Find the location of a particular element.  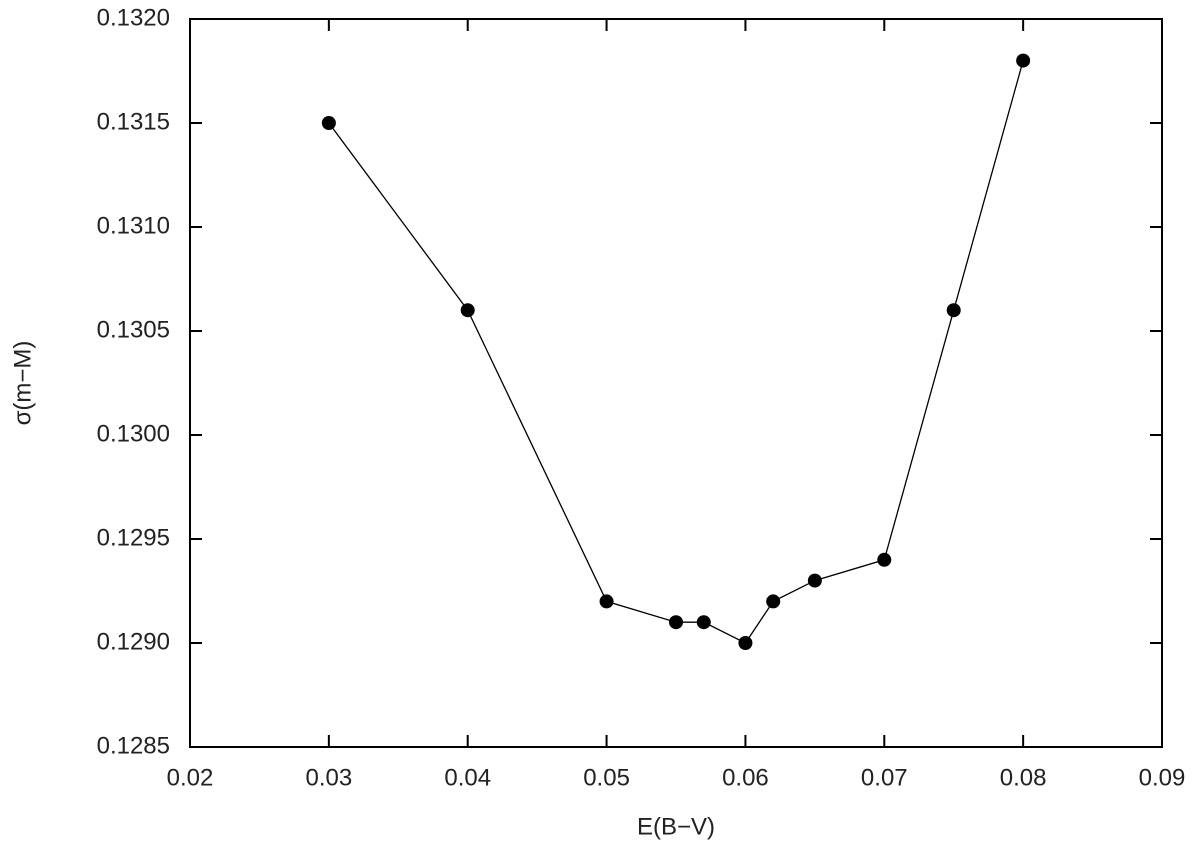

y-tick-label: 0.1285 is located at coordinates (133, 745).